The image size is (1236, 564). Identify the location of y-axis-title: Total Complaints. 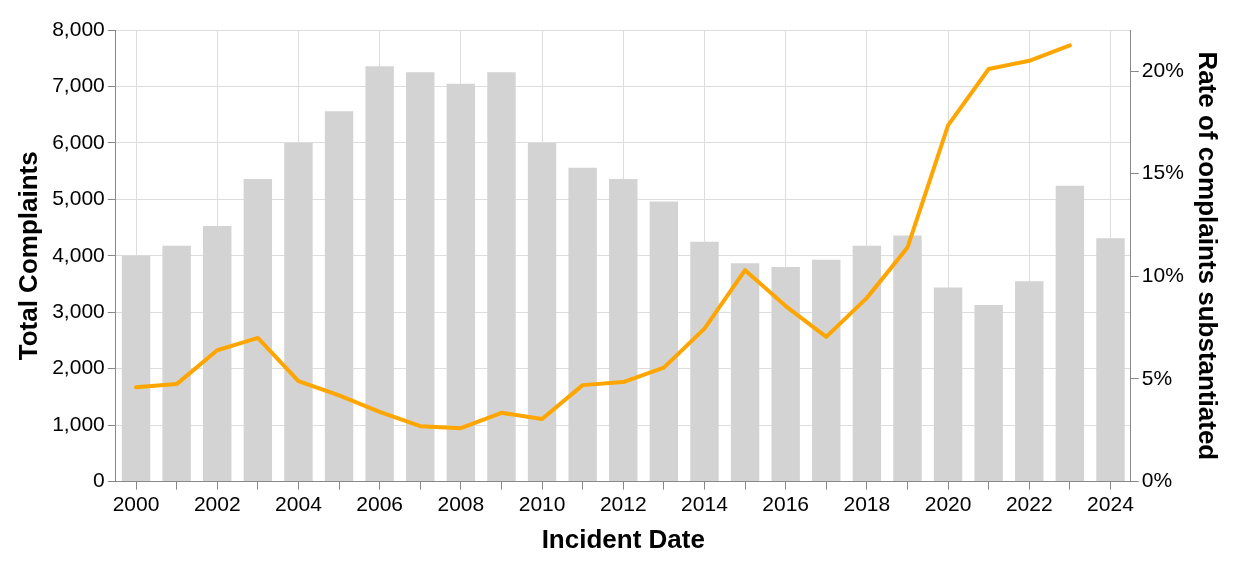
(27, 256).